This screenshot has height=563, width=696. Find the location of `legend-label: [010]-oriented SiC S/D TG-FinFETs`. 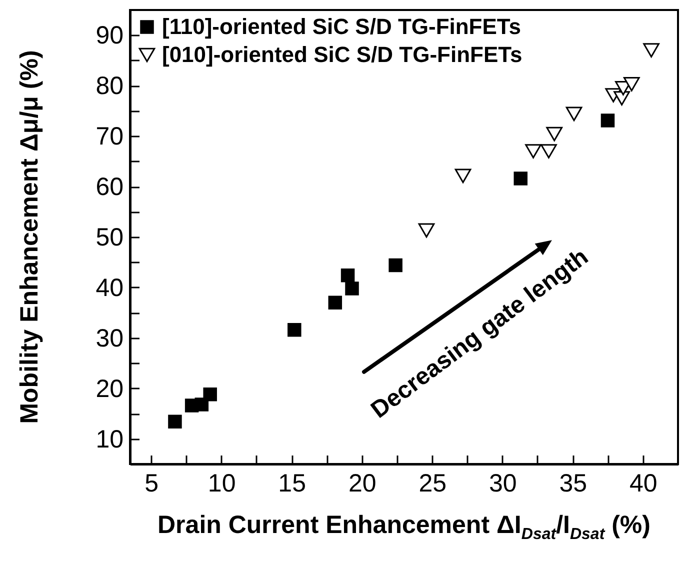

legend-label: [010]-oriented SiC S/D TG-FinFETs is located at coordinates (342, 54).